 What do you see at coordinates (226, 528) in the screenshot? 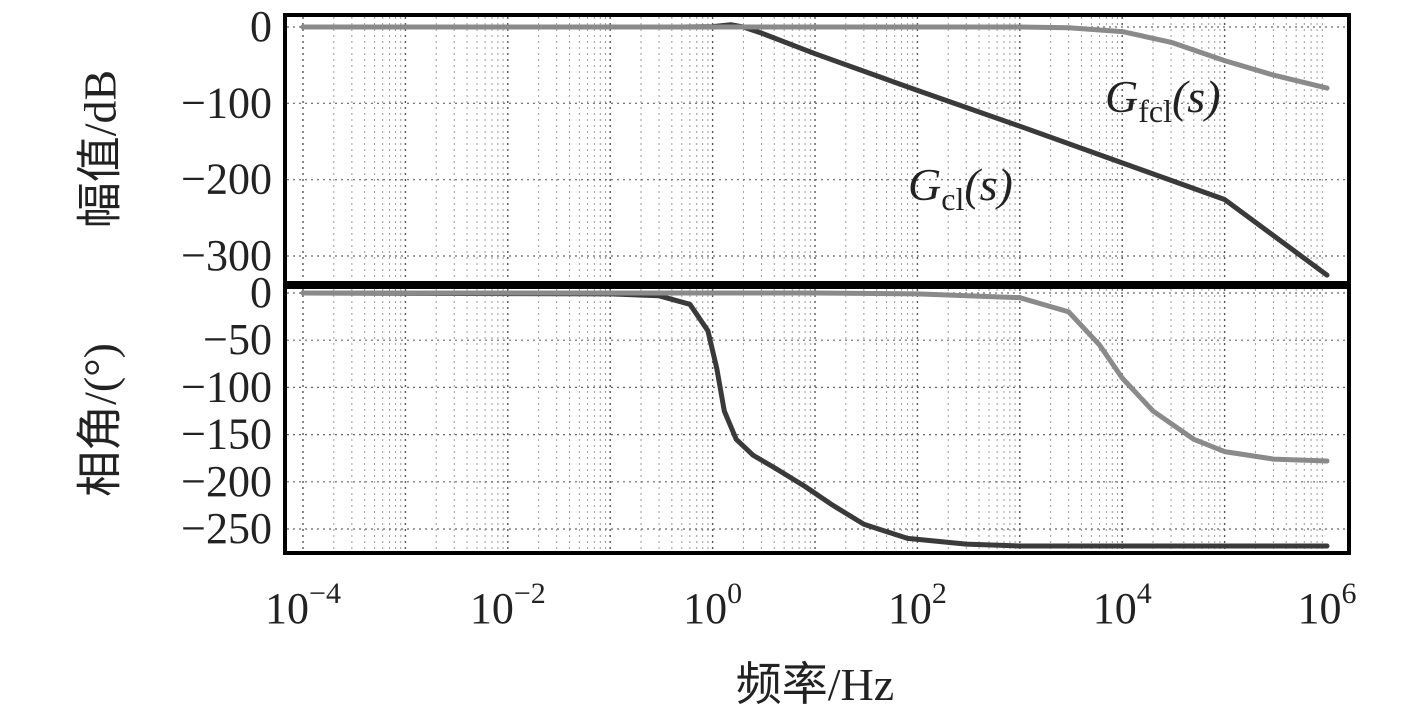
I see `y-tick-label: −250` at bounding box center [226, 528].